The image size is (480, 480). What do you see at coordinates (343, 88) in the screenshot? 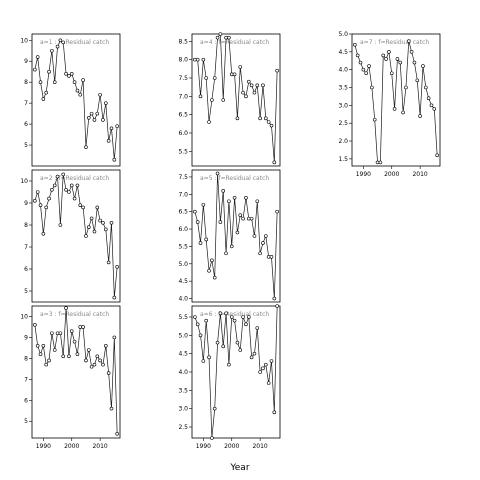
I see `panel-7-ytick-label: 3.5` at bounding box center [343, 88].